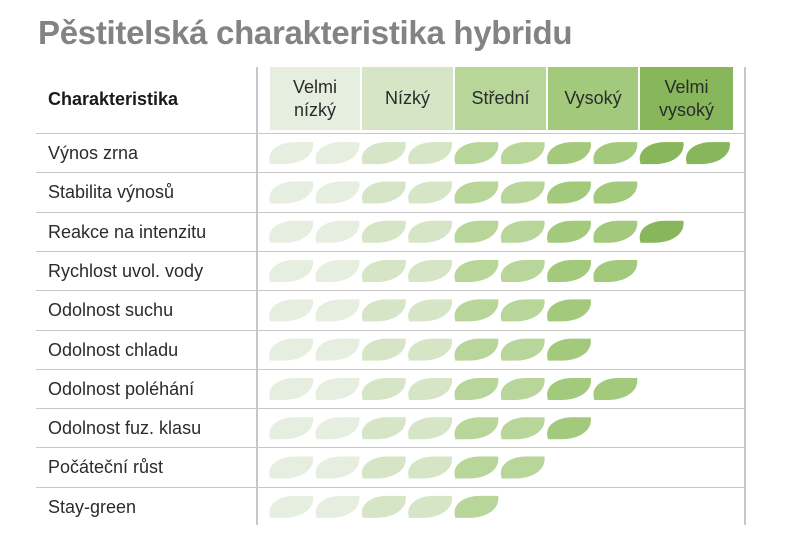 The width and height of the screenshot is (786, 559). What do you see at coordinates (314, 98) in the screenshot?
I see `level-header-label: Velmi nízký` at bounding box center [314, 98].